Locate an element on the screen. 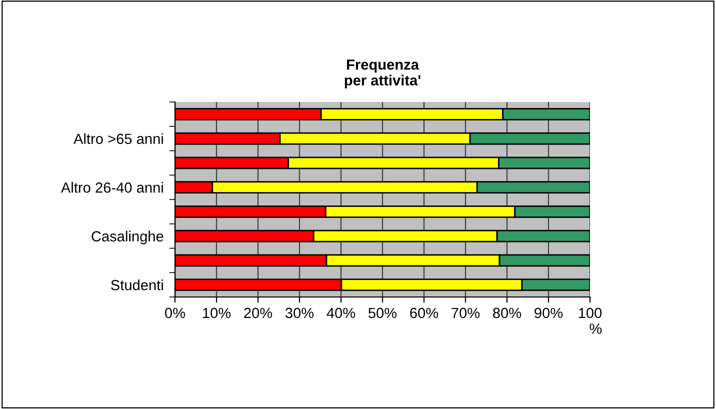  y-tick-label: Casalinghe is located at coordinates (128, 237).